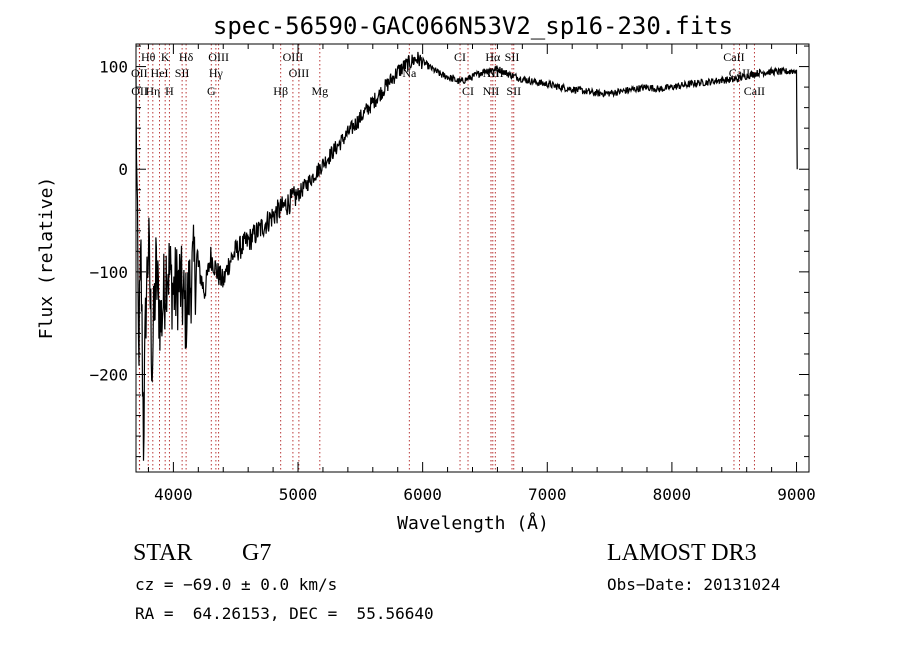 The height and width of the screenshot is (649, 900). I want to click on line-label: K, so click(165, 57).